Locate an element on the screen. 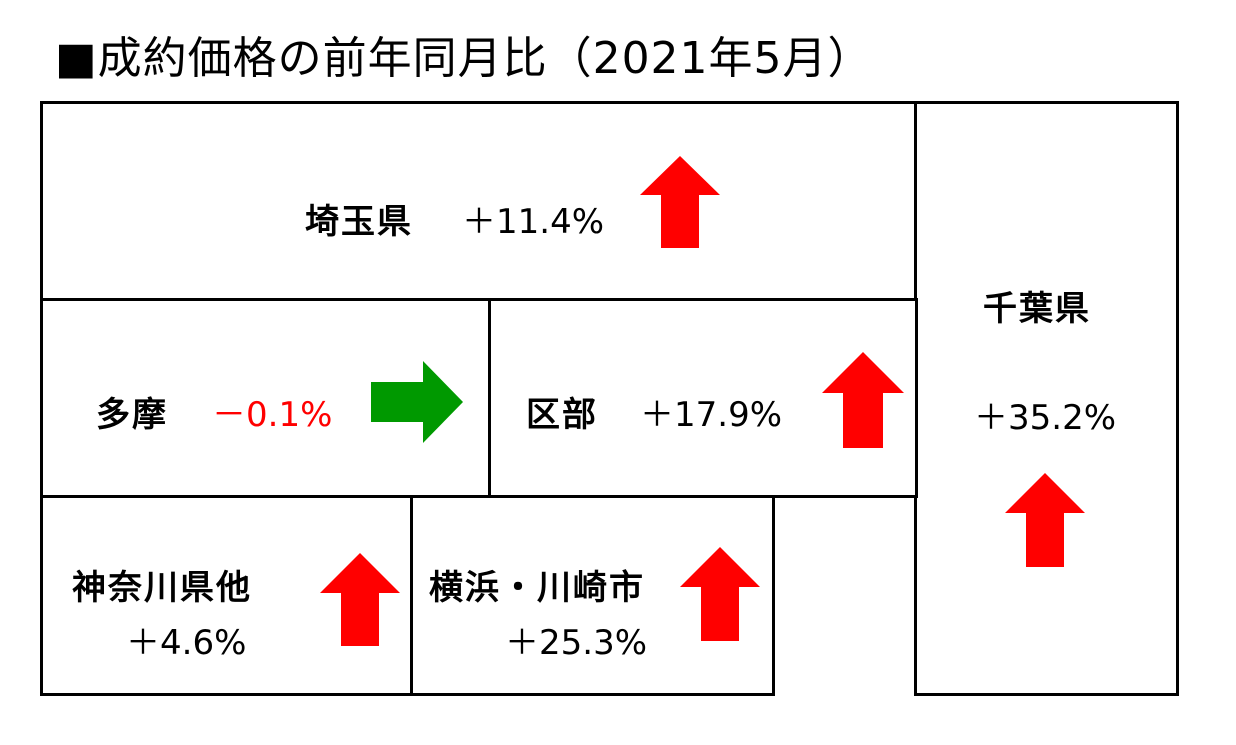  page-title: ■成約価格の前年同月比（2021年5月） is located at coordinates (464, 58).